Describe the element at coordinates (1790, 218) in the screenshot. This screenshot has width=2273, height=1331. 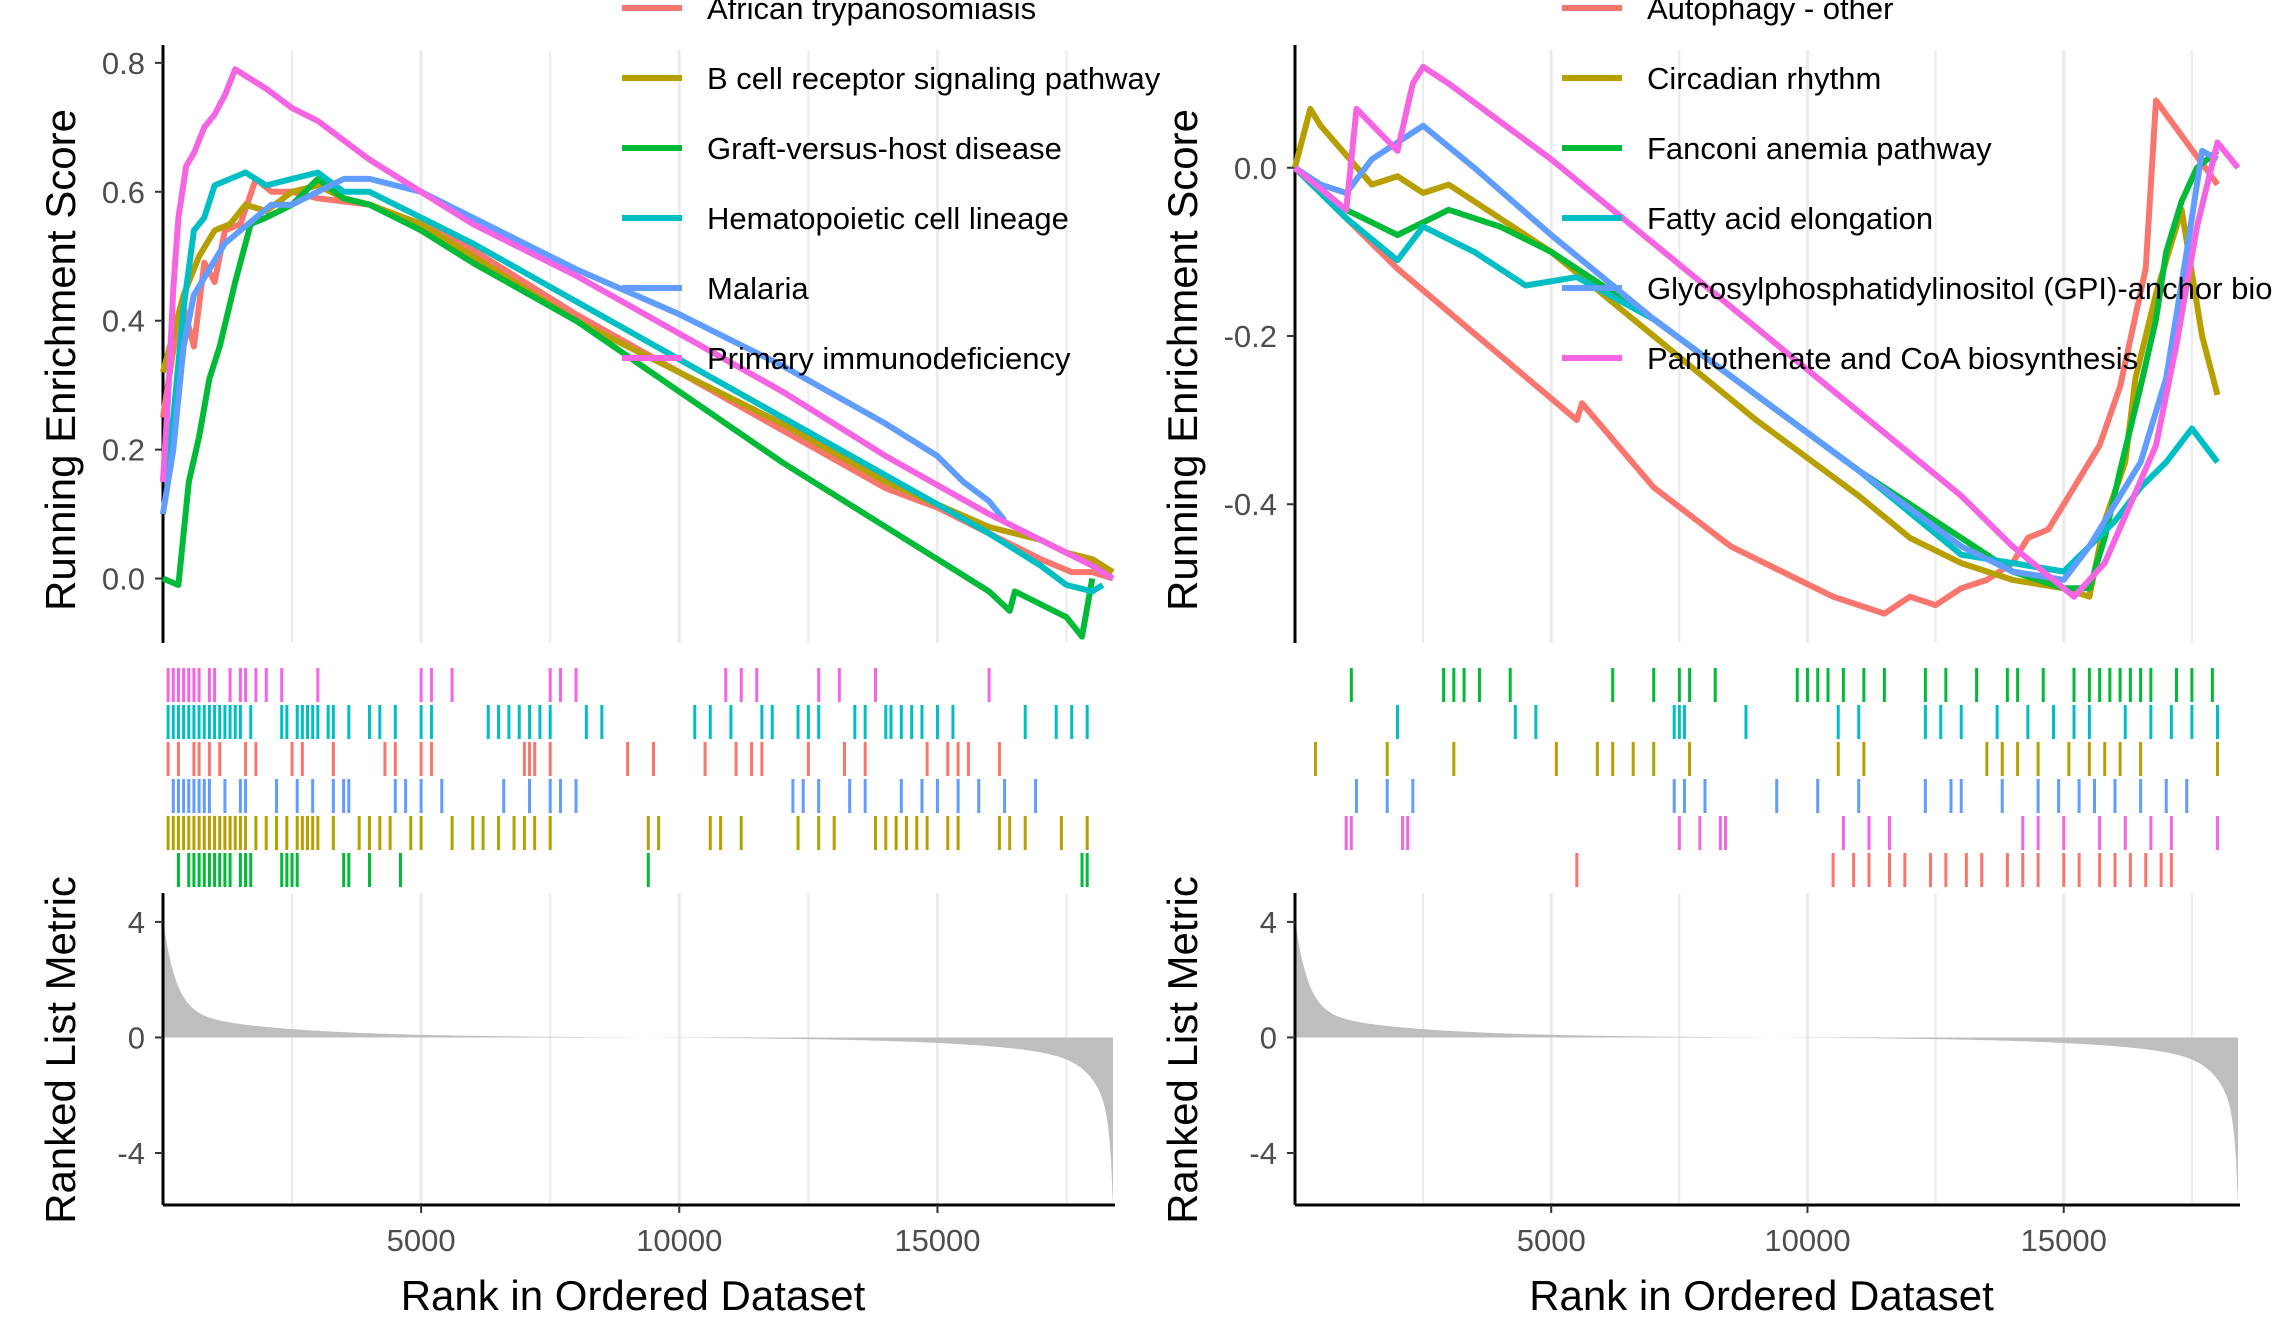
I see `legend-label: Fatty acid elongation` at that location.